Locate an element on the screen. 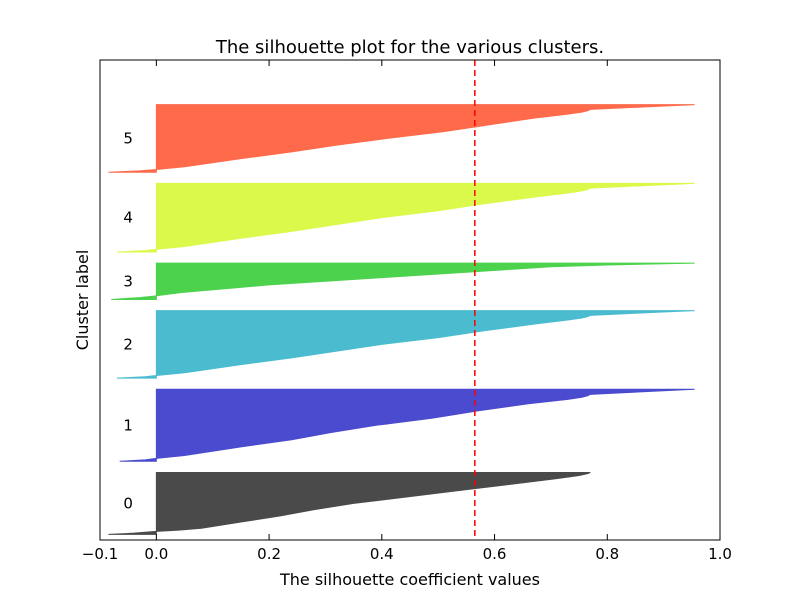 Image resolution: width=800 pixels, height=605 pixels. x-tick-label: 0.0 is located at coordinates (156, 554).